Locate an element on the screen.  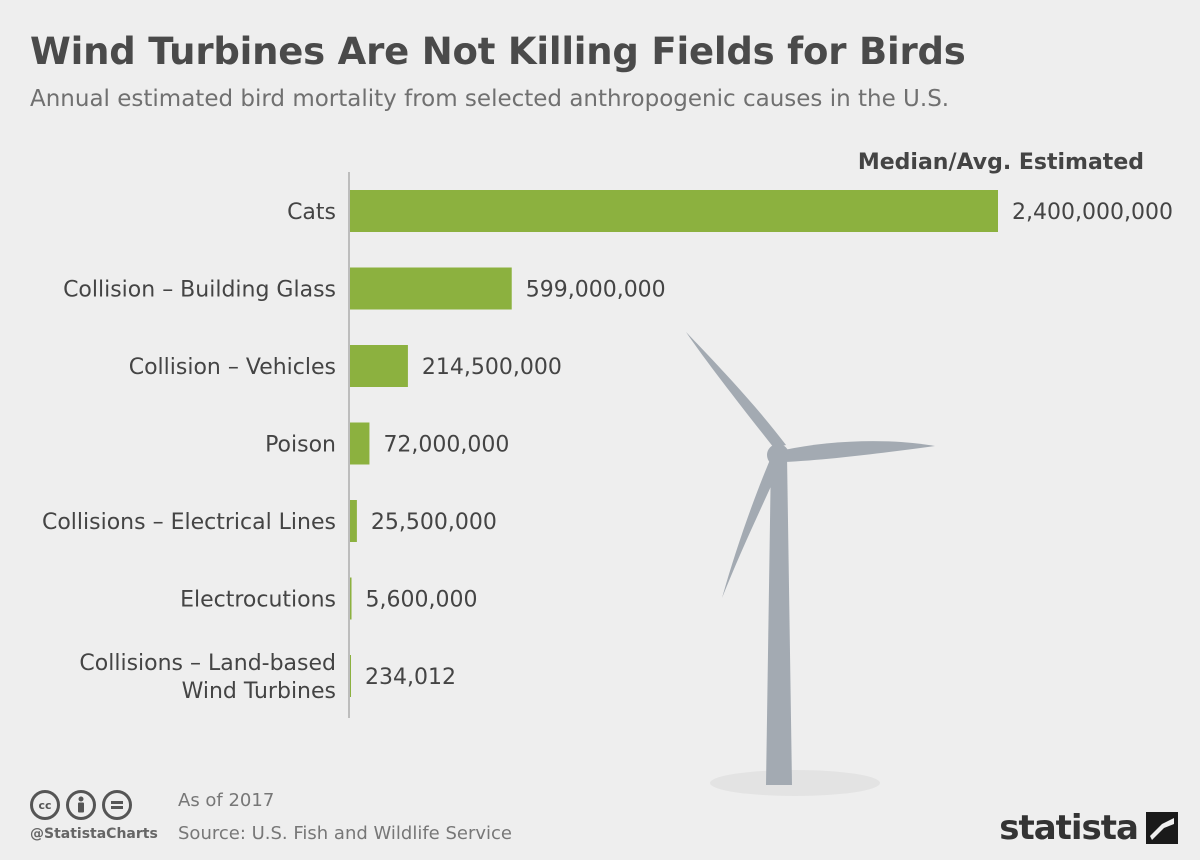
category-label-4: Collisions – Electrical Lines is located at coordinates (189, 522).